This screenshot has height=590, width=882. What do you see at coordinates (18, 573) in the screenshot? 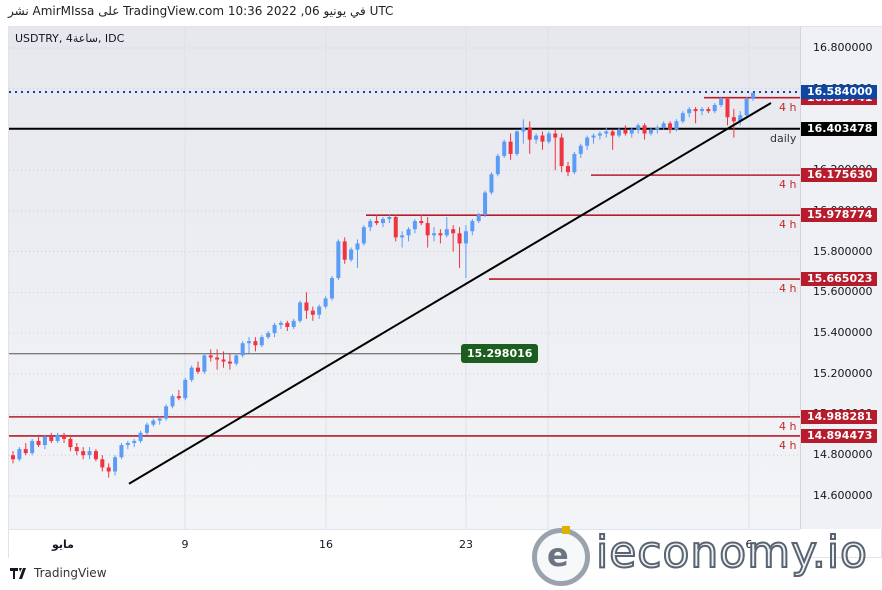
I see `tradingview-logo-icon` at bounding box center [18, 573].